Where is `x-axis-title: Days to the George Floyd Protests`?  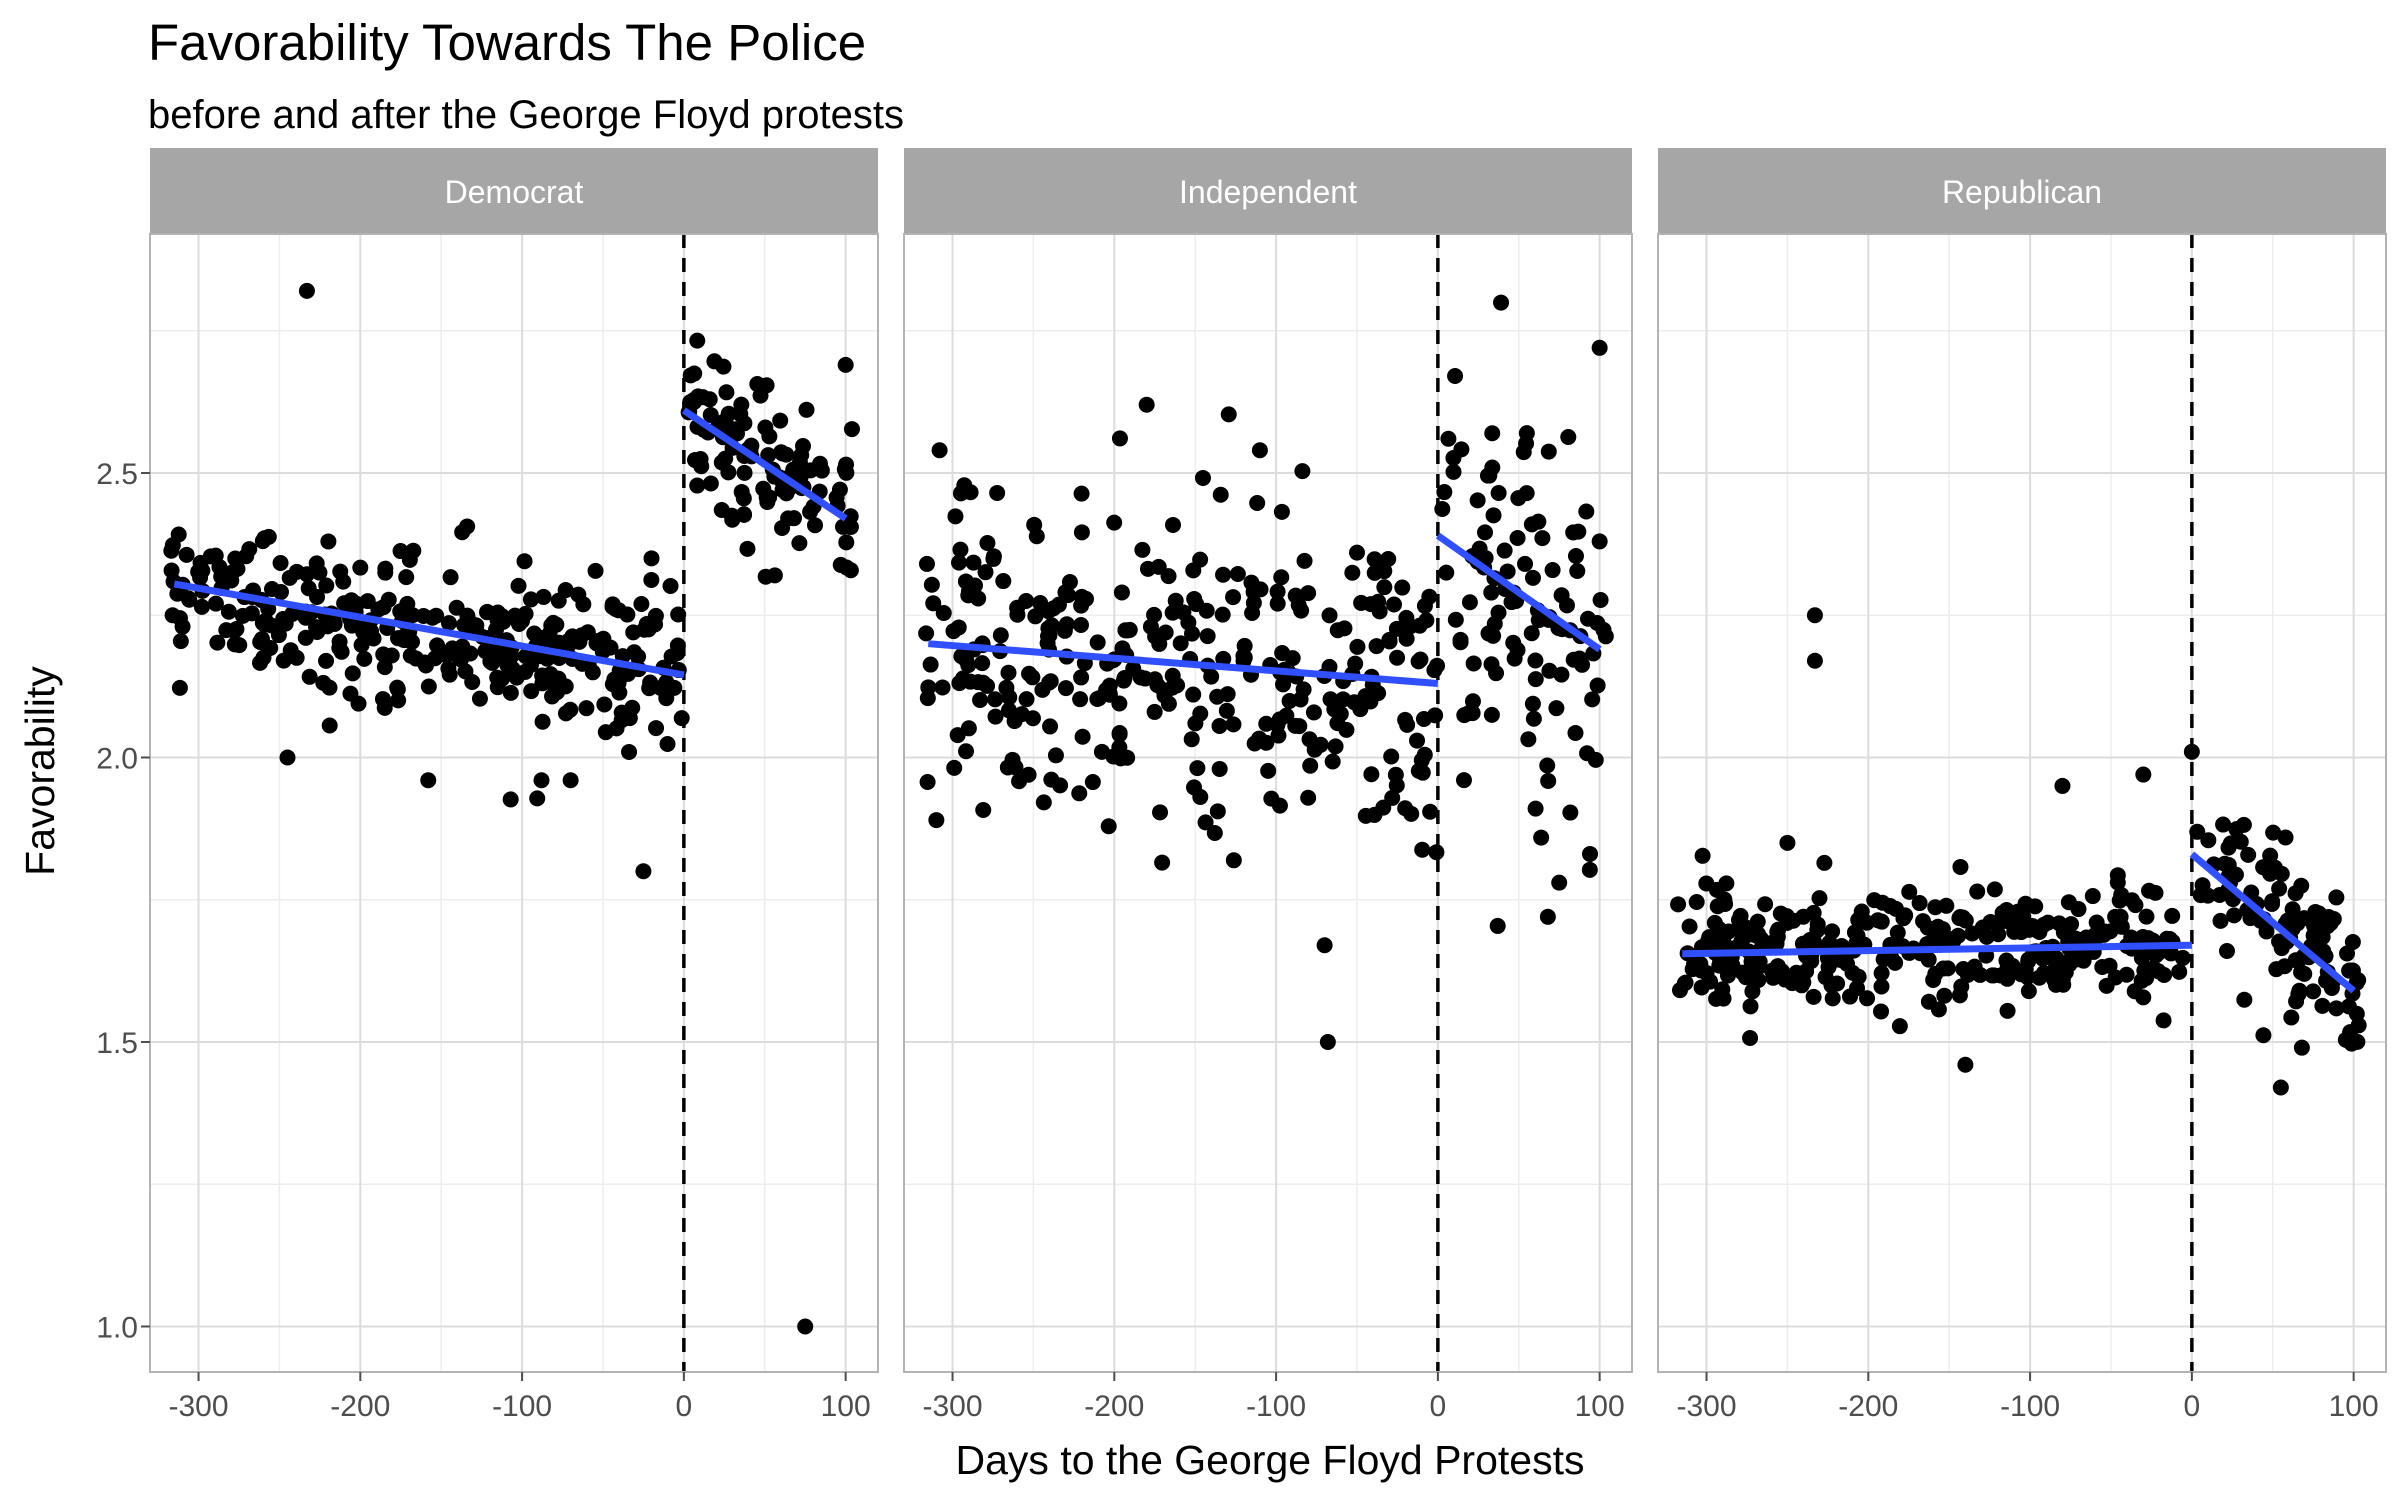 x-axis-title: Days to the George Floyd Protests is located at coordinates (1270, 1460).